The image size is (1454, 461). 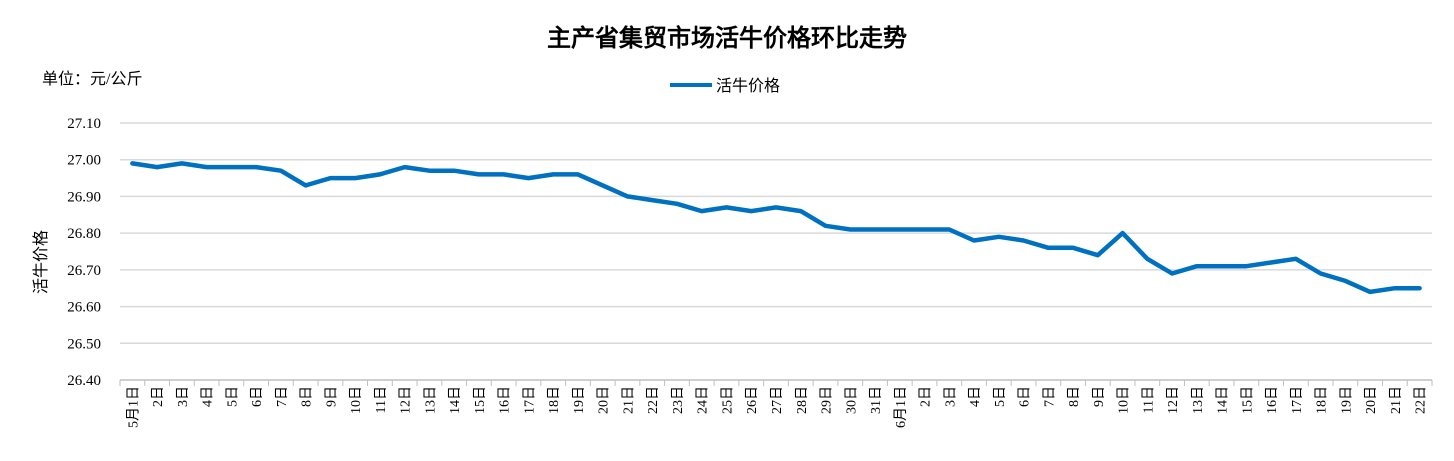 What do you see at coordinates (84, 161) in the screenshot?
I see `y-tick-label: 27.00` at bounding box center [84, 161].